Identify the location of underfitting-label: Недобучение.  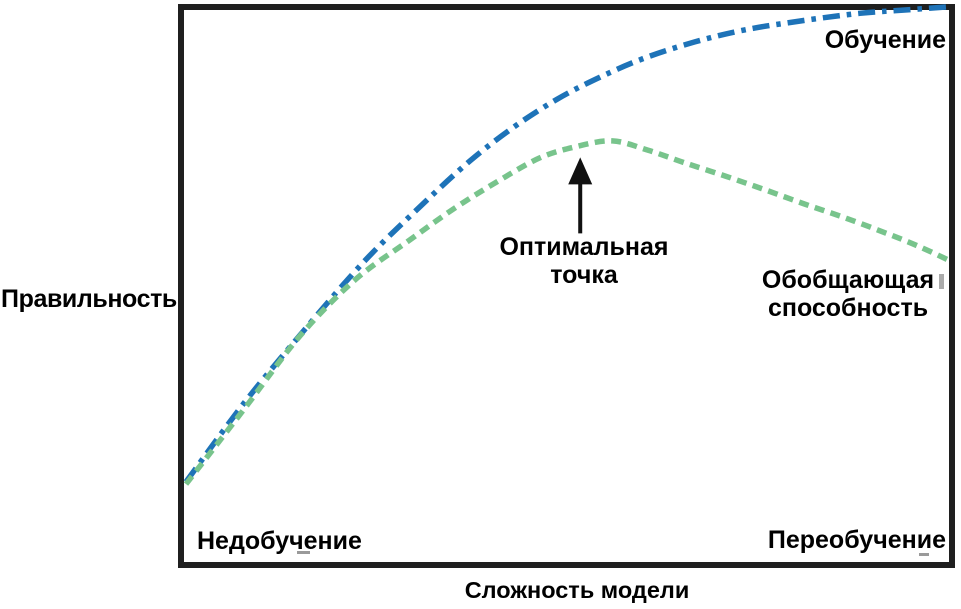
(279, 541).